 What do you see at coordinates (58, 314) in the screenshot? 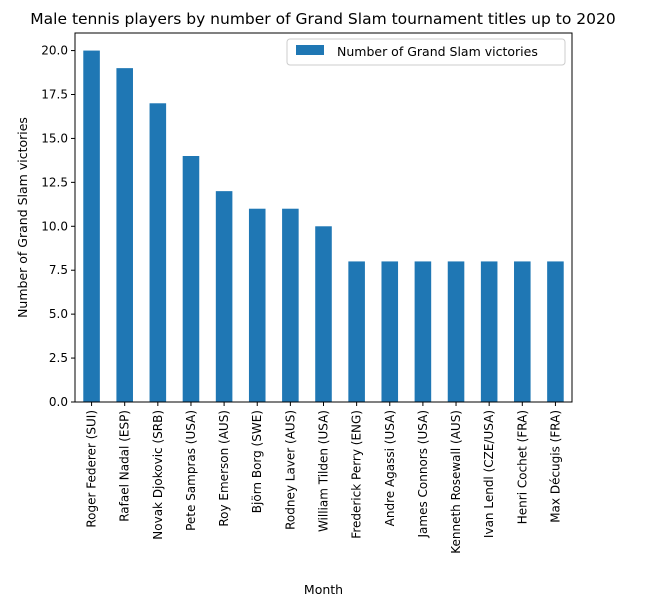
I see `y-tick-label: 5.0` at bounding box center [58, 314].